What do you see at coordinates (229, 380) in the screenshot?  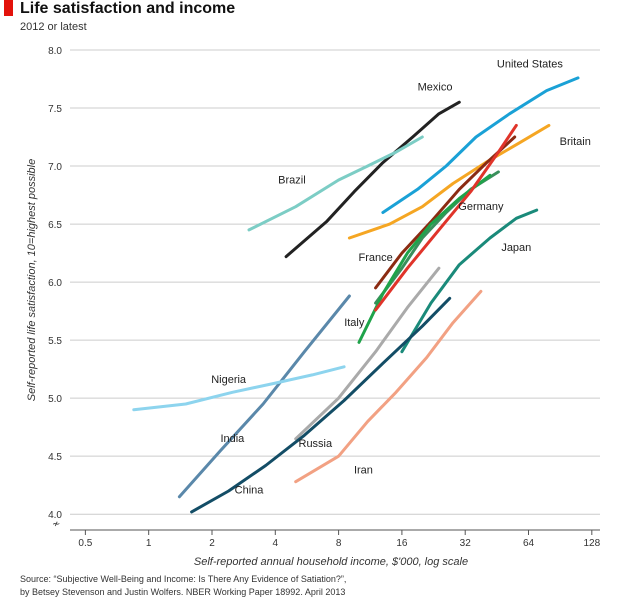 I see `series-label-nigeria: Nigeria` at bounding box center [229, 380].